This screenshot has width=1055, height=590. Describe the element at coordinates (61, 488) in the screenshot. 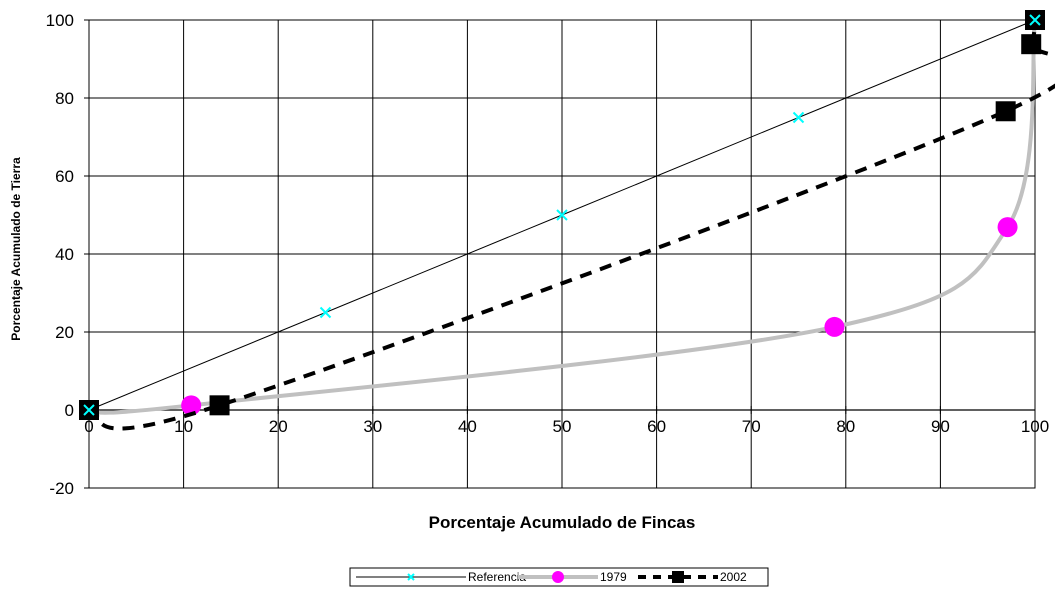

I see `y-tick-label: -20` at that location.